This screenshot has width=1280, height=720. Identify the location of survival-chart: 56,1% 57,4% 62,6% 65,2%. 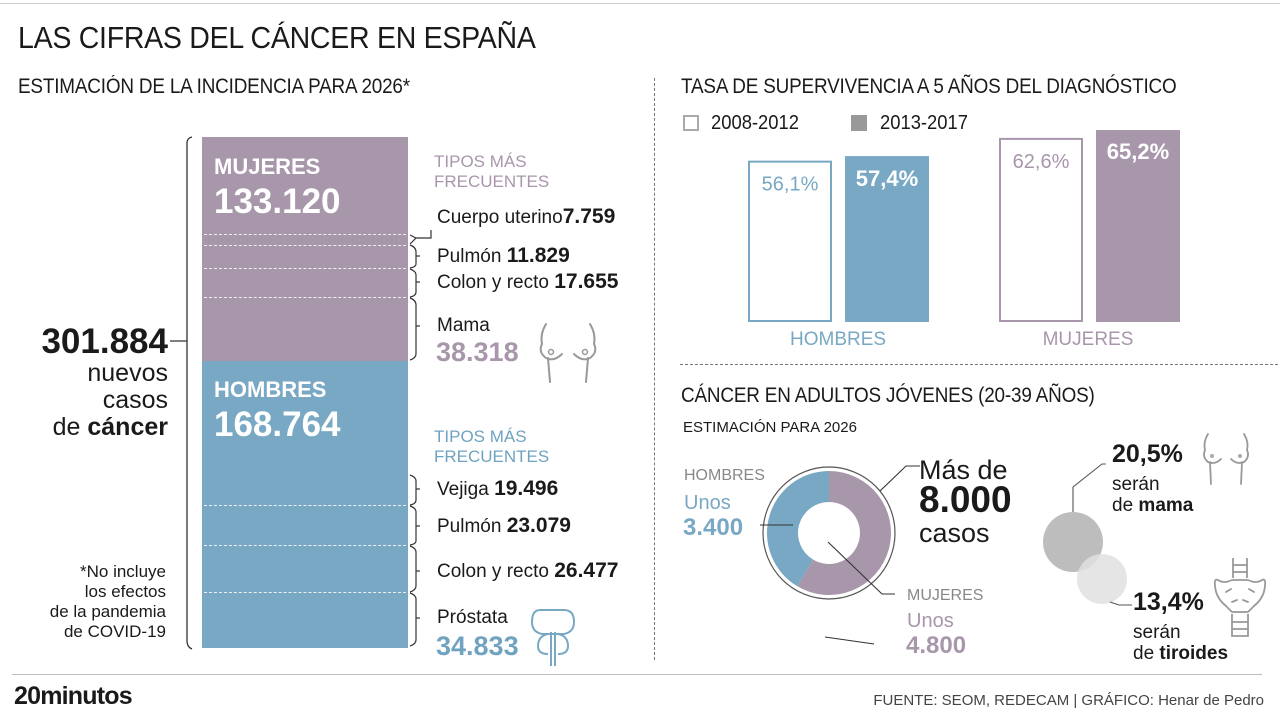
(964, 226).